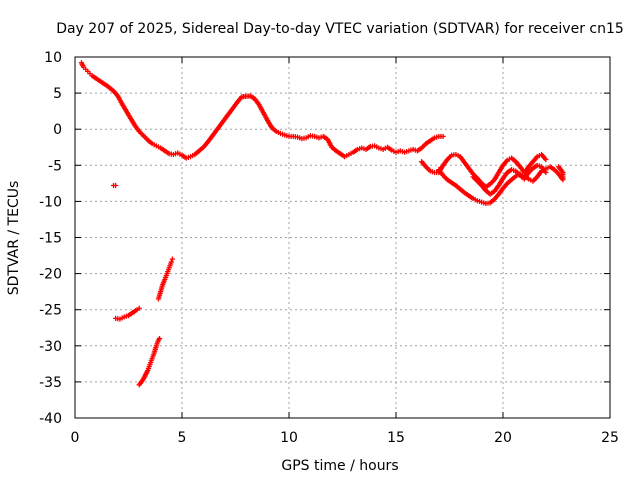 The width and height of the screenshot is (640, 480). Describe the element at coordinates (50, 347) in the screenshot. I see `y-tick-label: -30` at that location.